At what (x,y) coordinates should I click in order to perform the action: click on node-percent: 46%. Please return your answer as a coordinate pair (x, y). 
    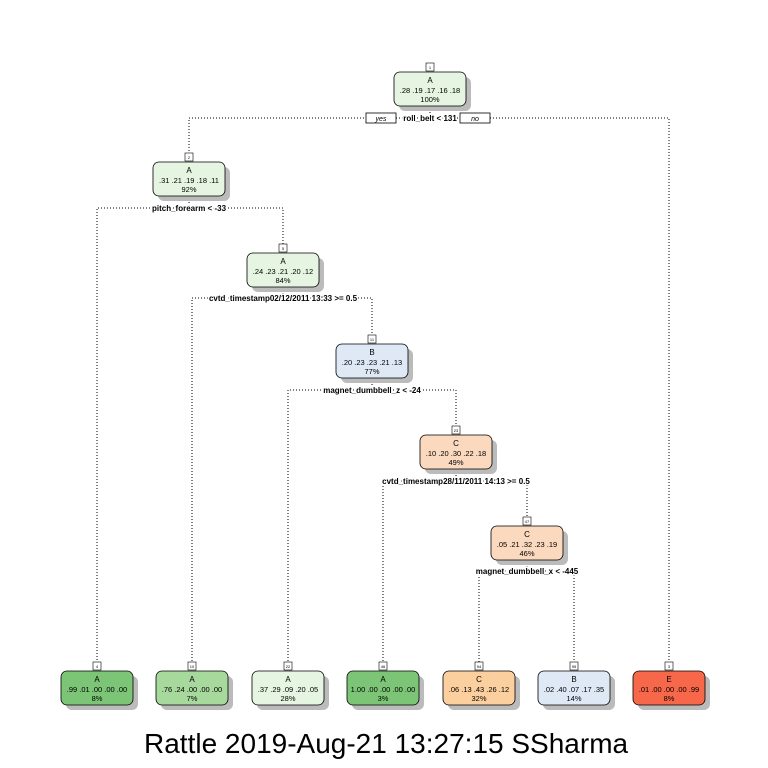
    Looking at the image, I should click on (526, 553).